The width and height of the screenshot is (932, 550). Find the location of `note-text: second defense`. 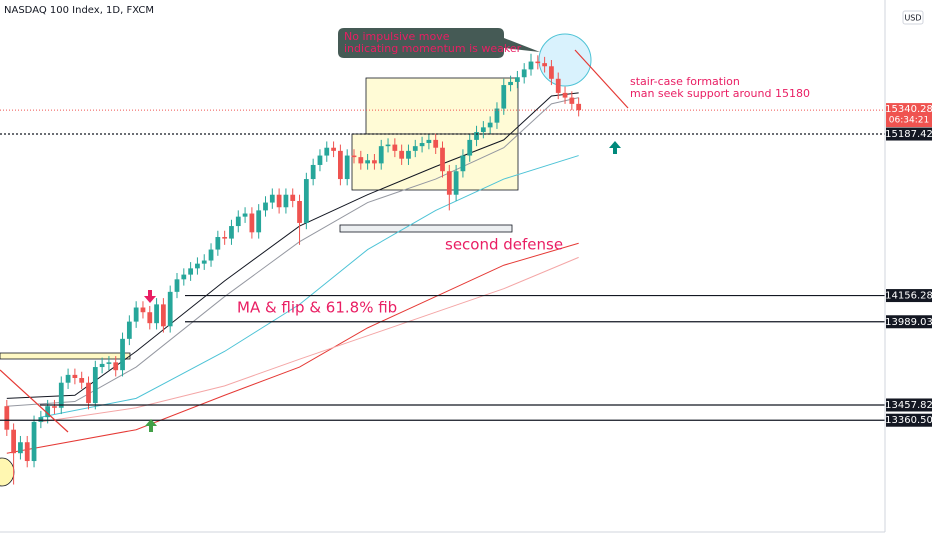

note-text: second defense is located at coordinates (504, 245).